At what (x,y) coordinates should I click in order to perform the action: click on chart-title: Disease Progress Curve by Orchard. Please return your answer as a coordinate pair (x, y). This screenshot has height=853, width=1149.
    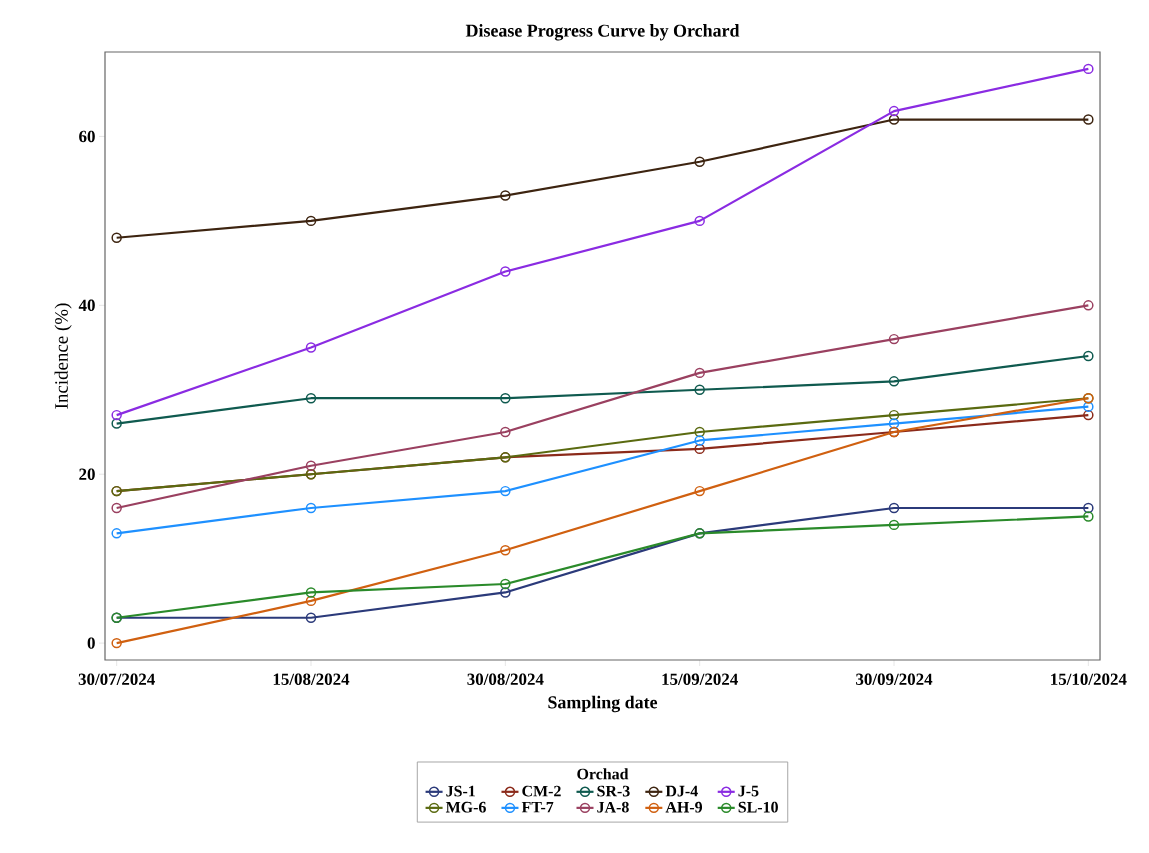
    Looking at the image, I should click on (602, 32).